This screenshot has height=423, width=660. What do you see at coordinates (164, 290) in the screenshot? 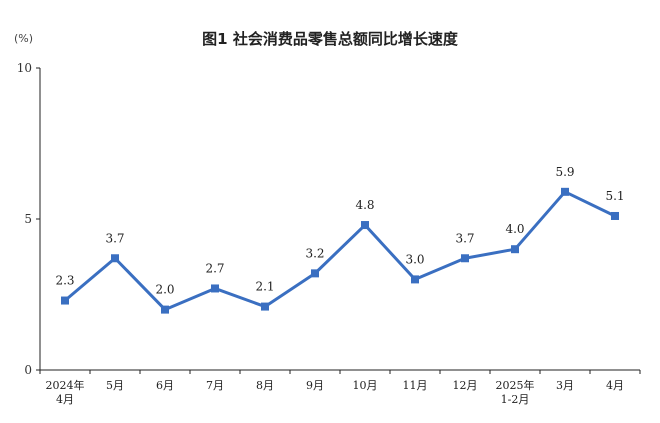
I see `data-label: 2.0` at bounding box center [164, 290].